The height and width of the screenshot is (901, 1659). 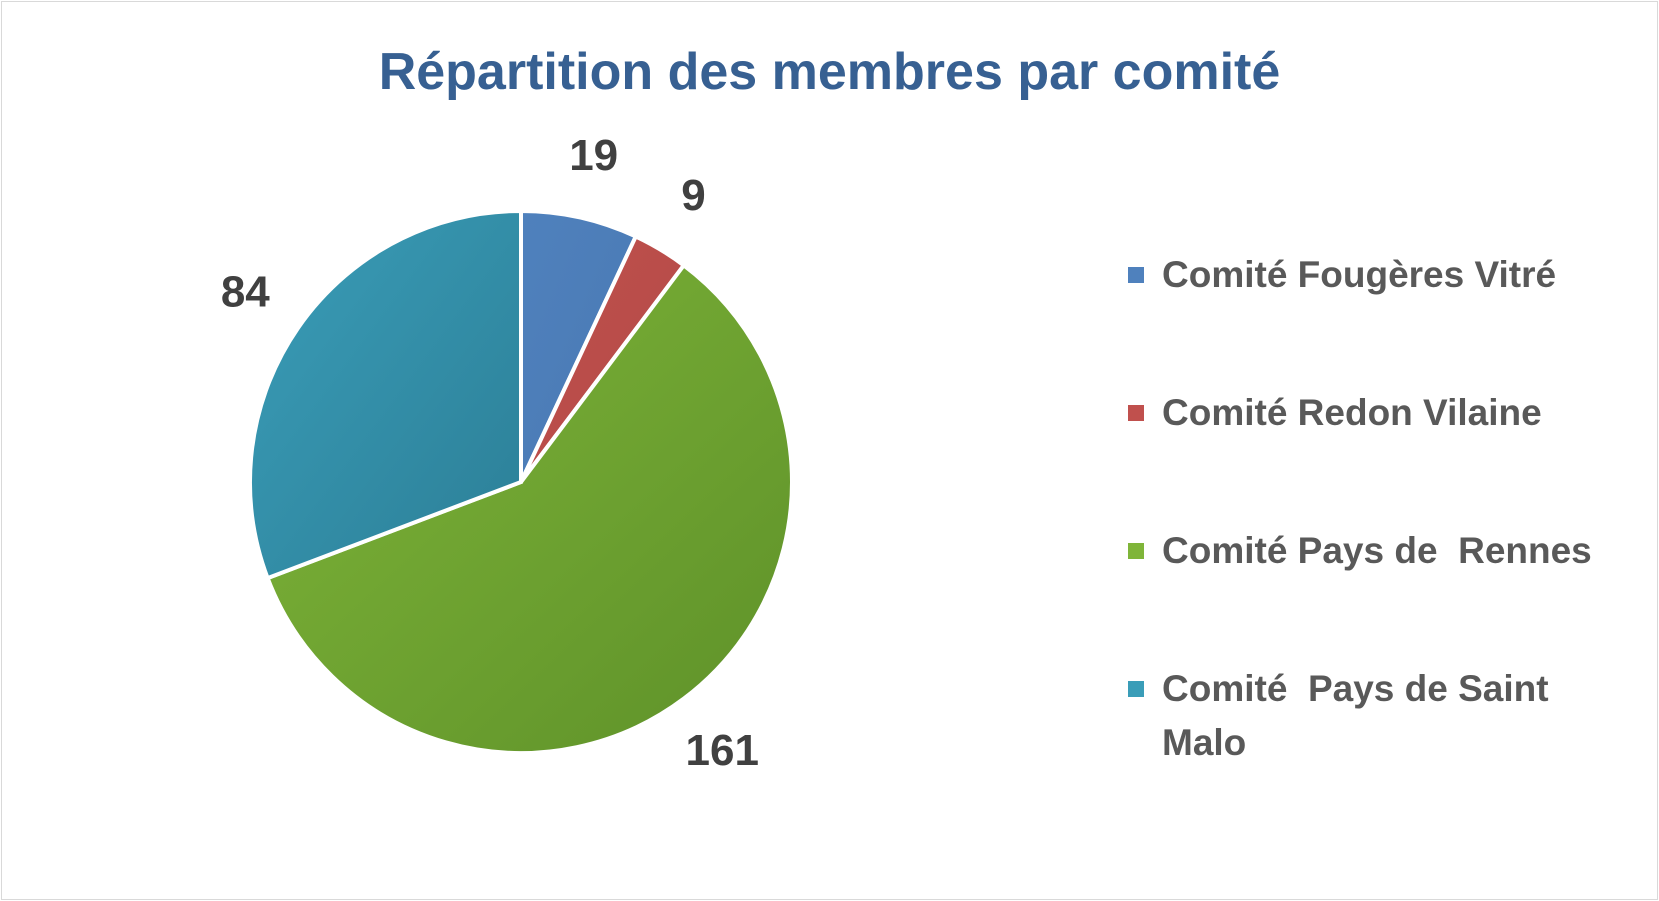 I want to click on legend-label: Comité Pays de Saint Malo, so click(x=1360, y=715).